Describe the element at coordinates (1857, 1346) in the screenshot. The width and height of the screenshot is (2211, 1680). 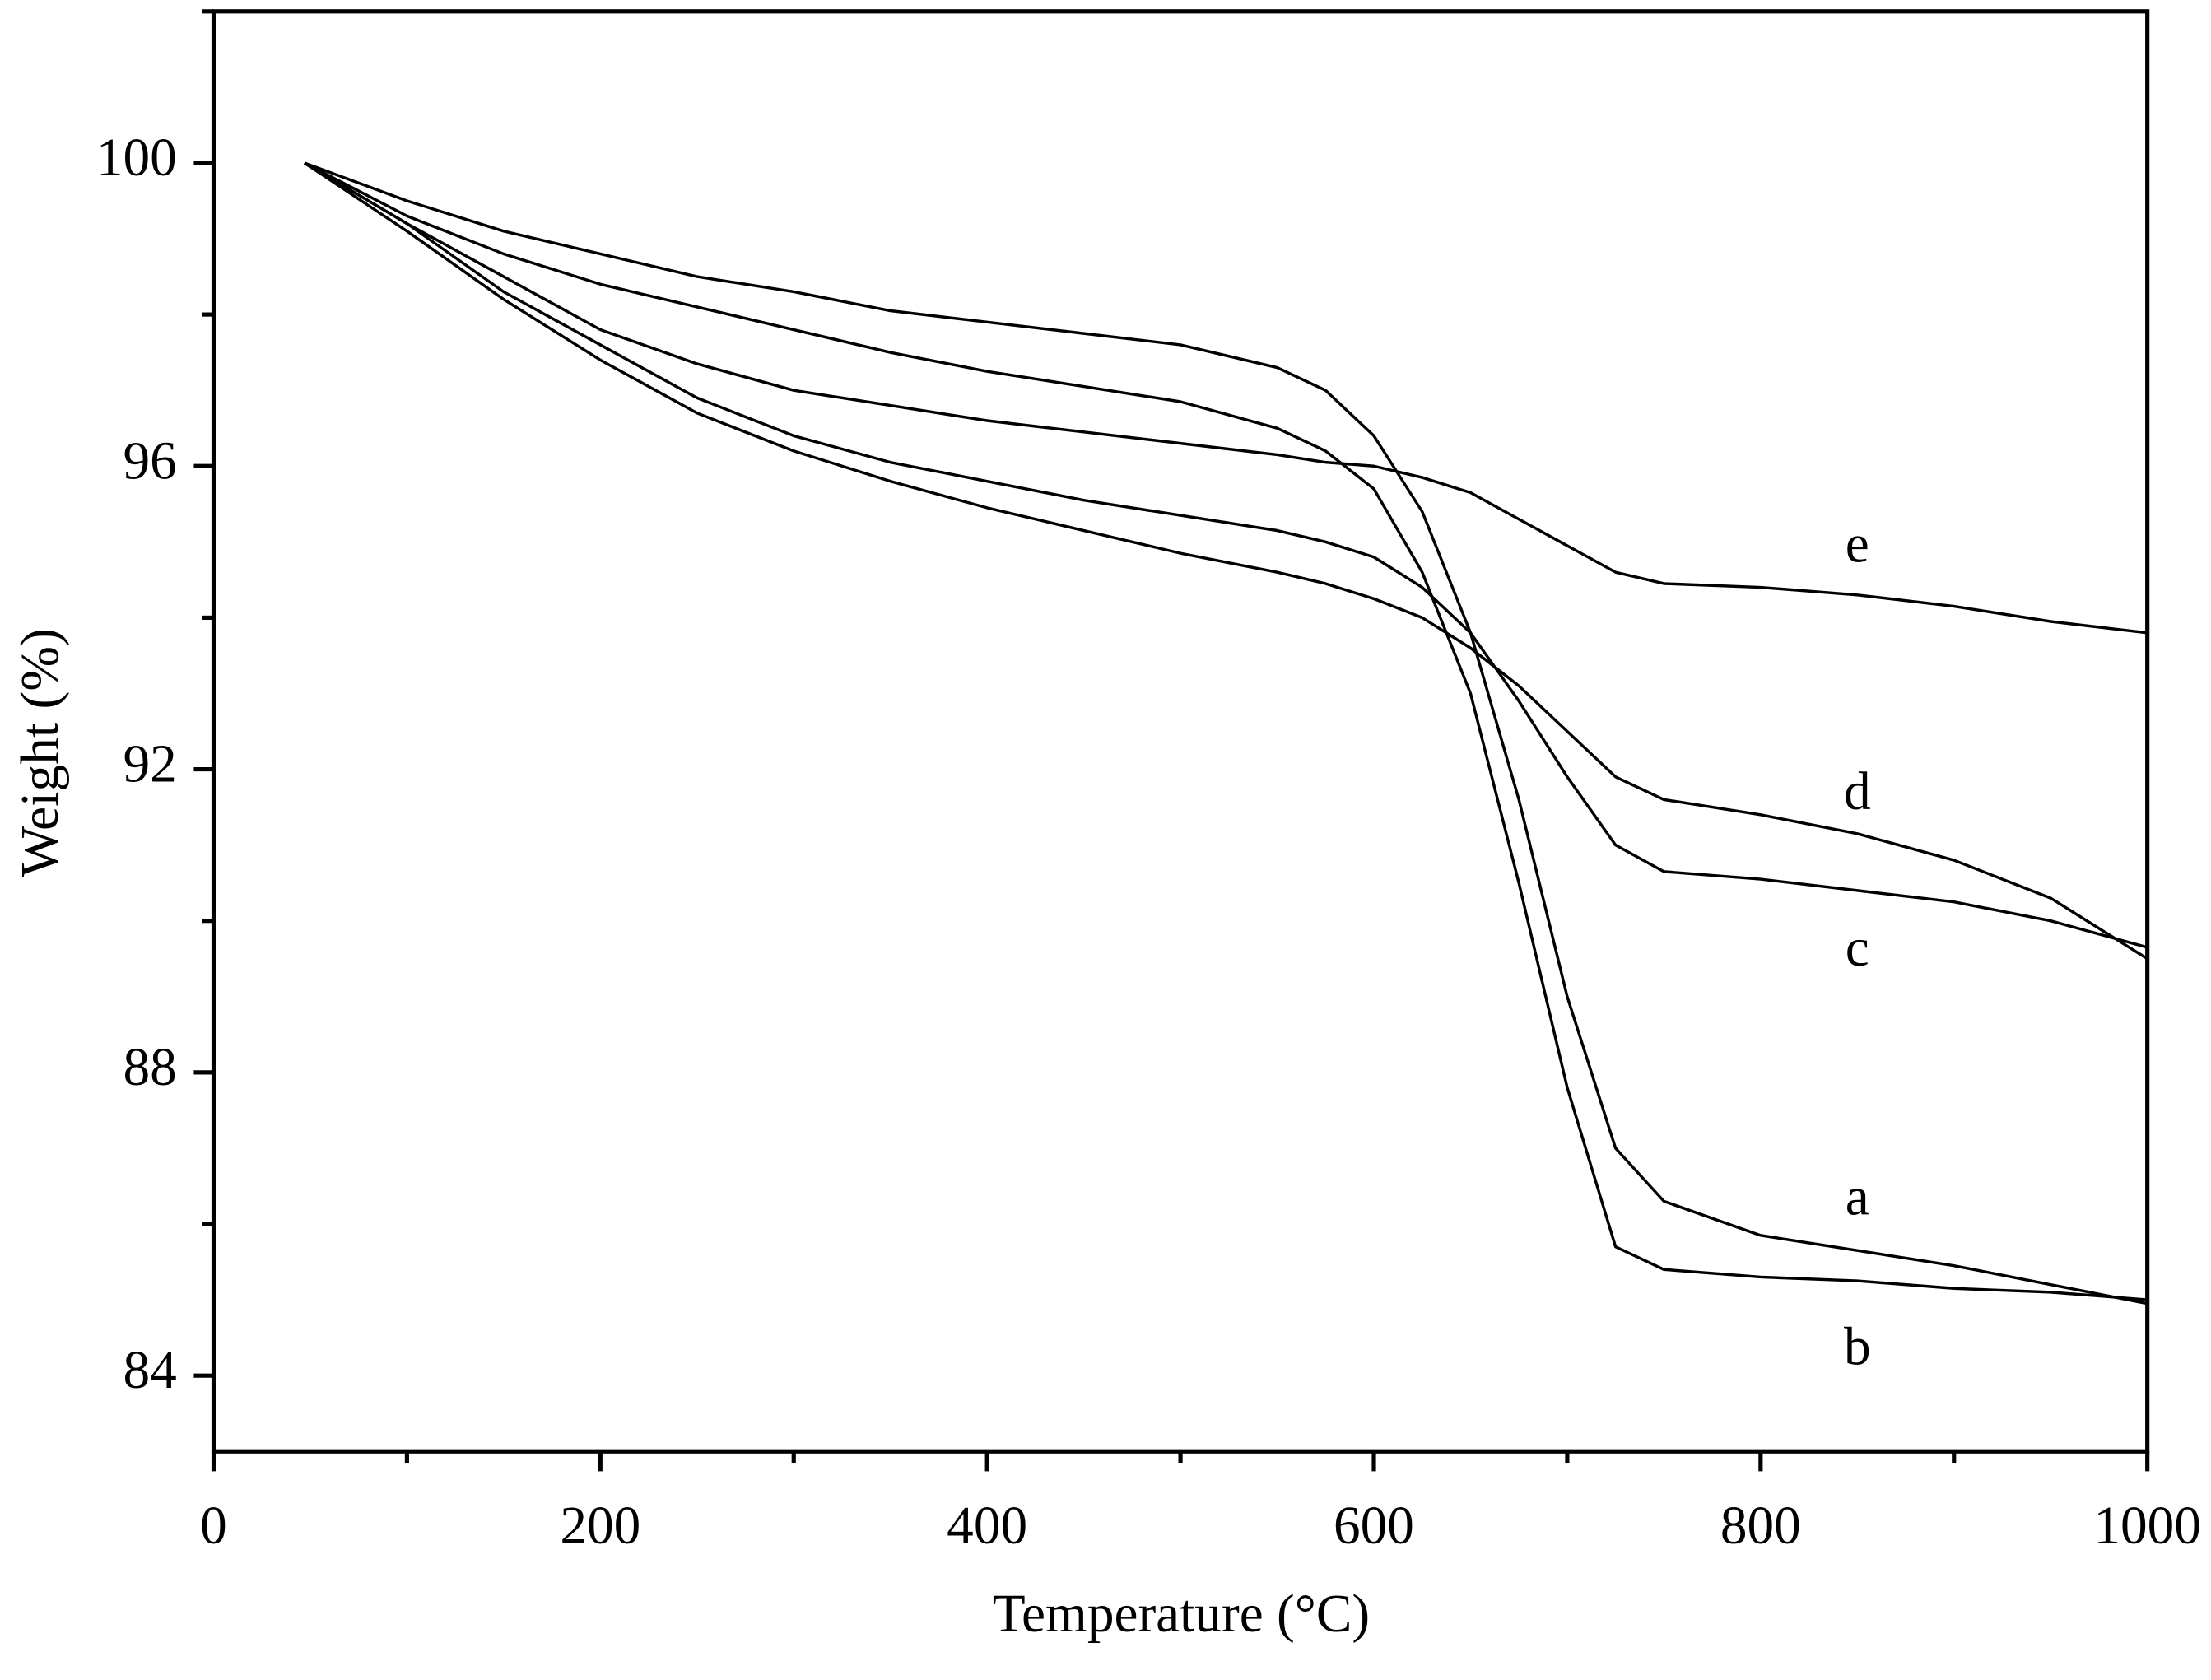
I see `series-label: b` at that location.